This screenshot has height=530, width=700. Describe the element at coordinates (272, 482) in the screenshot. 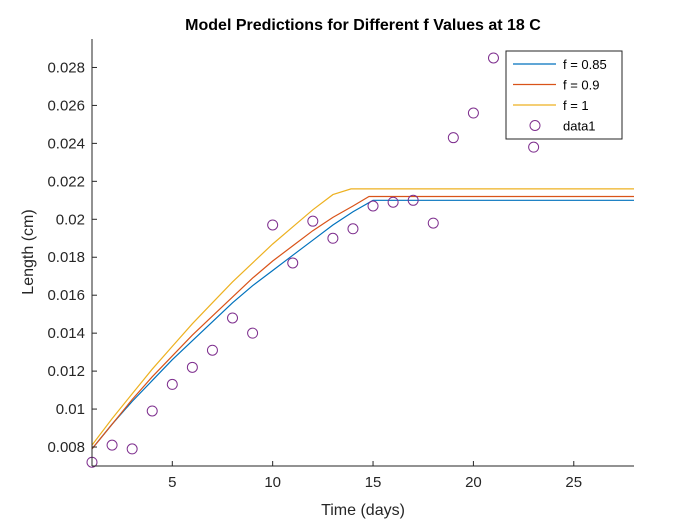

I see `x-tick-label: 10` at that location.